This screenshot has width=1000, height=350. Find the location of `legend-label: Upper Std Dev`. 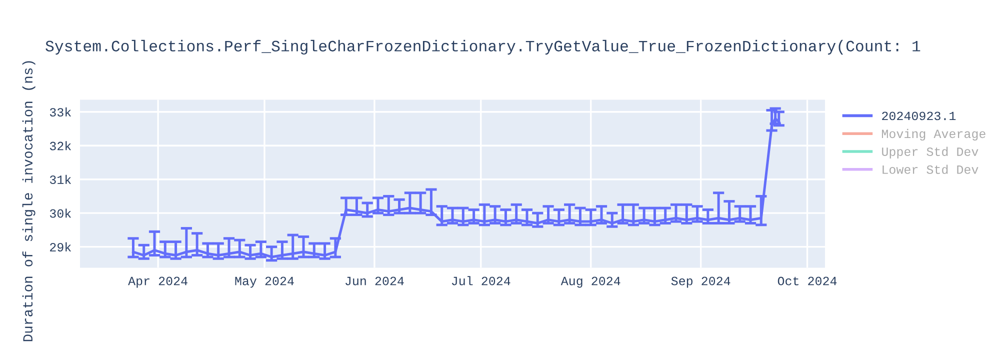

legend-label: Upper Std Dev is located at coordinates (930, 152).